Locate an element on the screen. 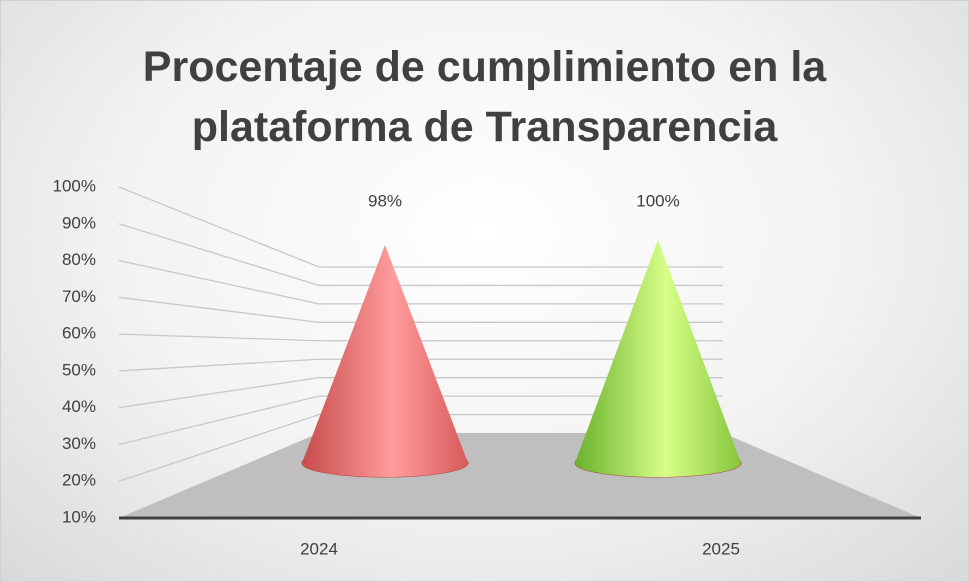  y-tick-label: 10% is located at coordinates (79, 516).